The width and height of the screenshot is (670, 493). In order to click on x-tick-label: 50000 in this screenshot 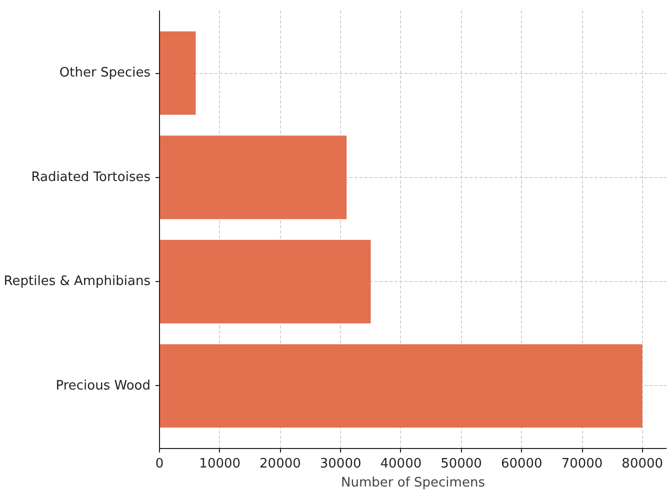, I will do `click(461, 464)`.